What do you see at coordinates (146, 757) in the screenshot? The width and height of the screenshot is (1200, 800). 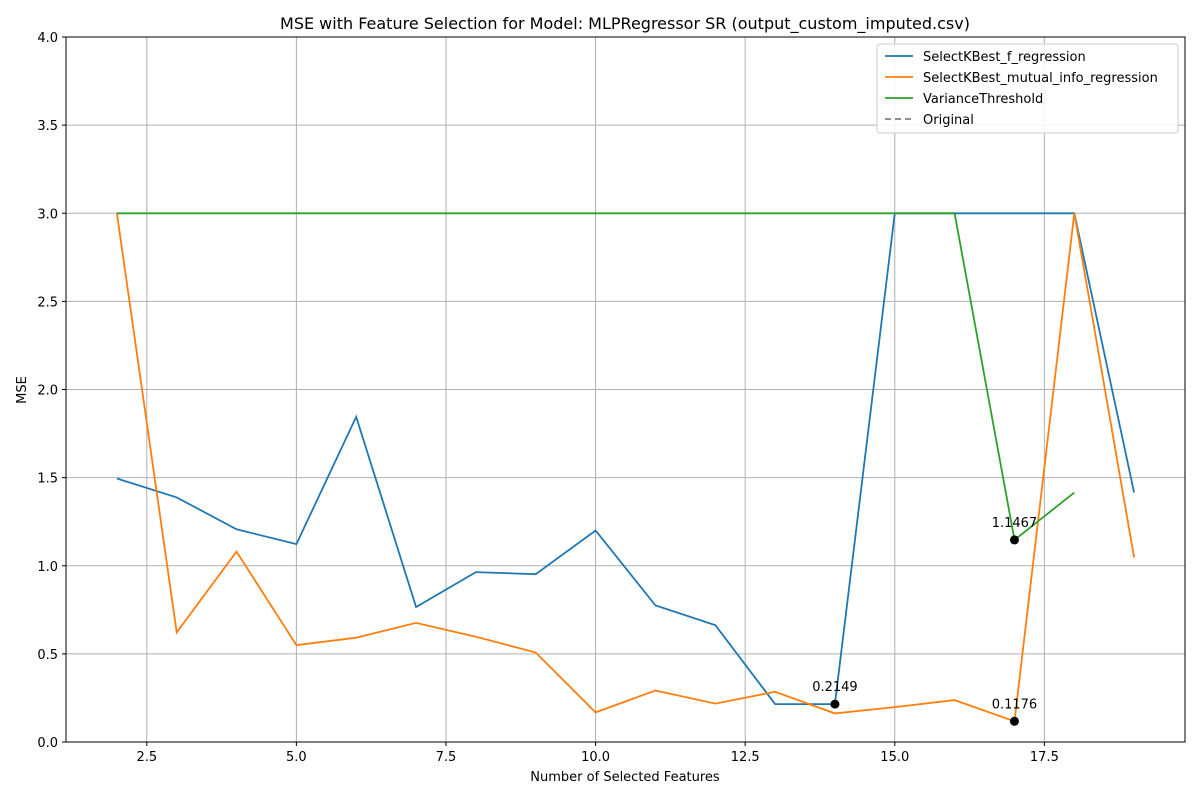 I see `x-tick-label: 2.5` at bounding box center [146, 757].